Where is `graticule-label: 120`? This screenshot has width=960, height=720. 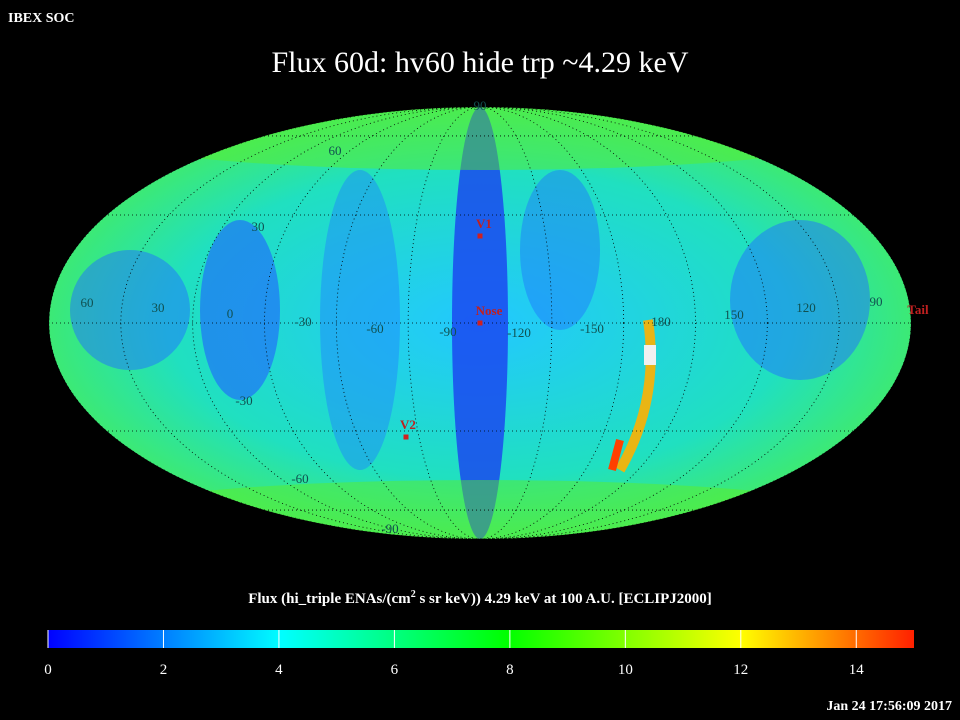 graticule-label: 120 is located at coordinates (806, 307).